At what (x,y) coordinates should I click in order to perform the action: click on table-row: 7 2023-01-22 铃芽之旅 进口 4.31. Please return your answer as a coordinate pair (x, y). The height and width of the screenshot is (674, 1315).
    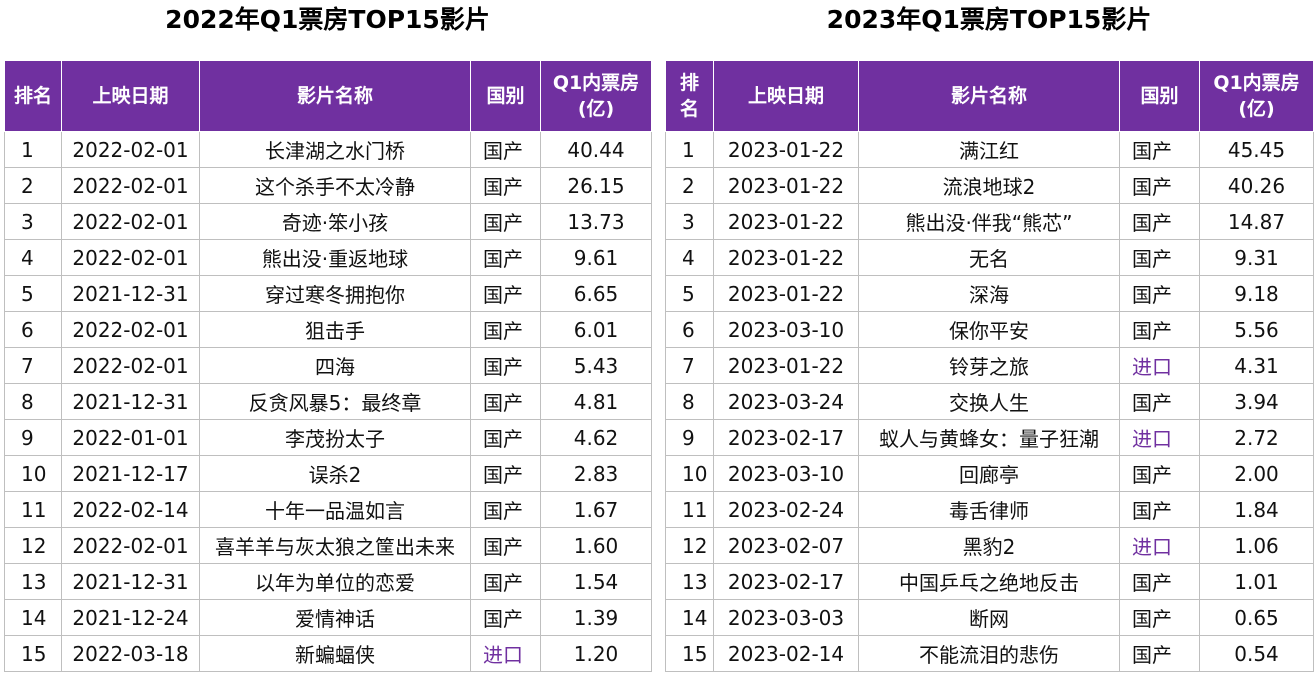
    Looking at the image, I should click on (989, 365).